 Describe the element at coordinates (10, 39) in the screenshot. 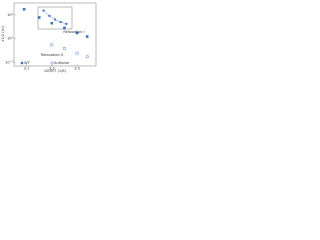

I see `y-tick-label: 10⁰` at that location.